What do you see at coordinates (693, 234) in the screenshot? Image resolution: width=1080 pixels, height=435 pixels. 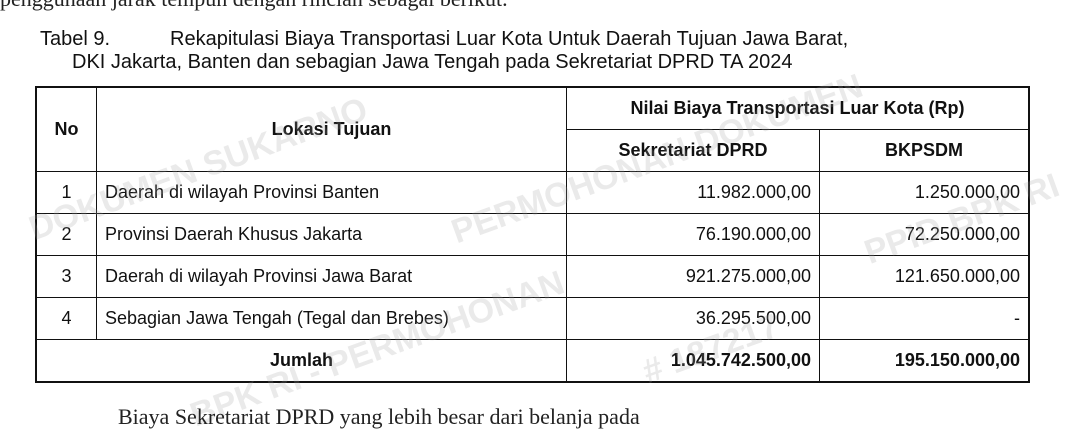 I see `cell-sekretariat: 76.190.000,00` at bounding box center [693, 234].